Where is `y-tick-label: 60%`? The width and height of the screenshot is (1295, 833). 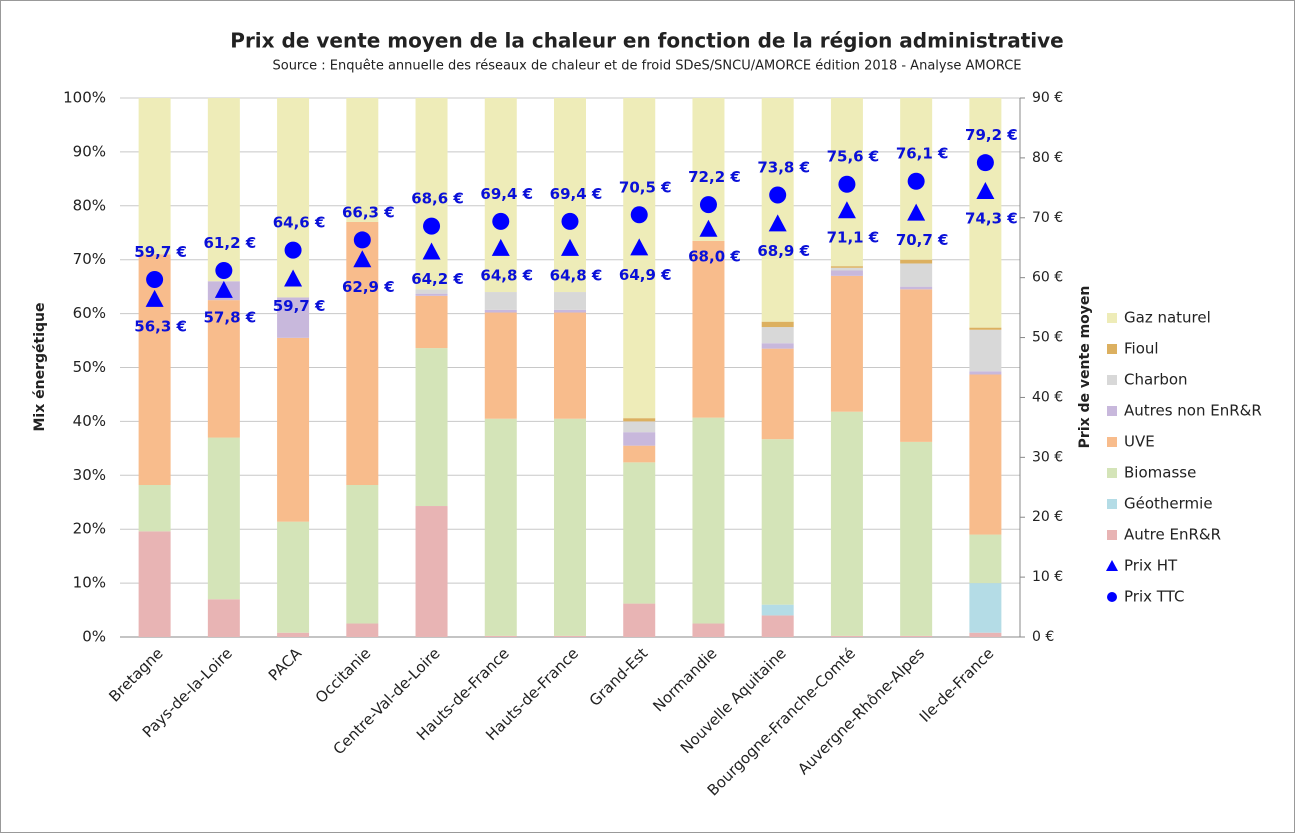
y-tick-label: 60% is located at coordinates (89, 313).